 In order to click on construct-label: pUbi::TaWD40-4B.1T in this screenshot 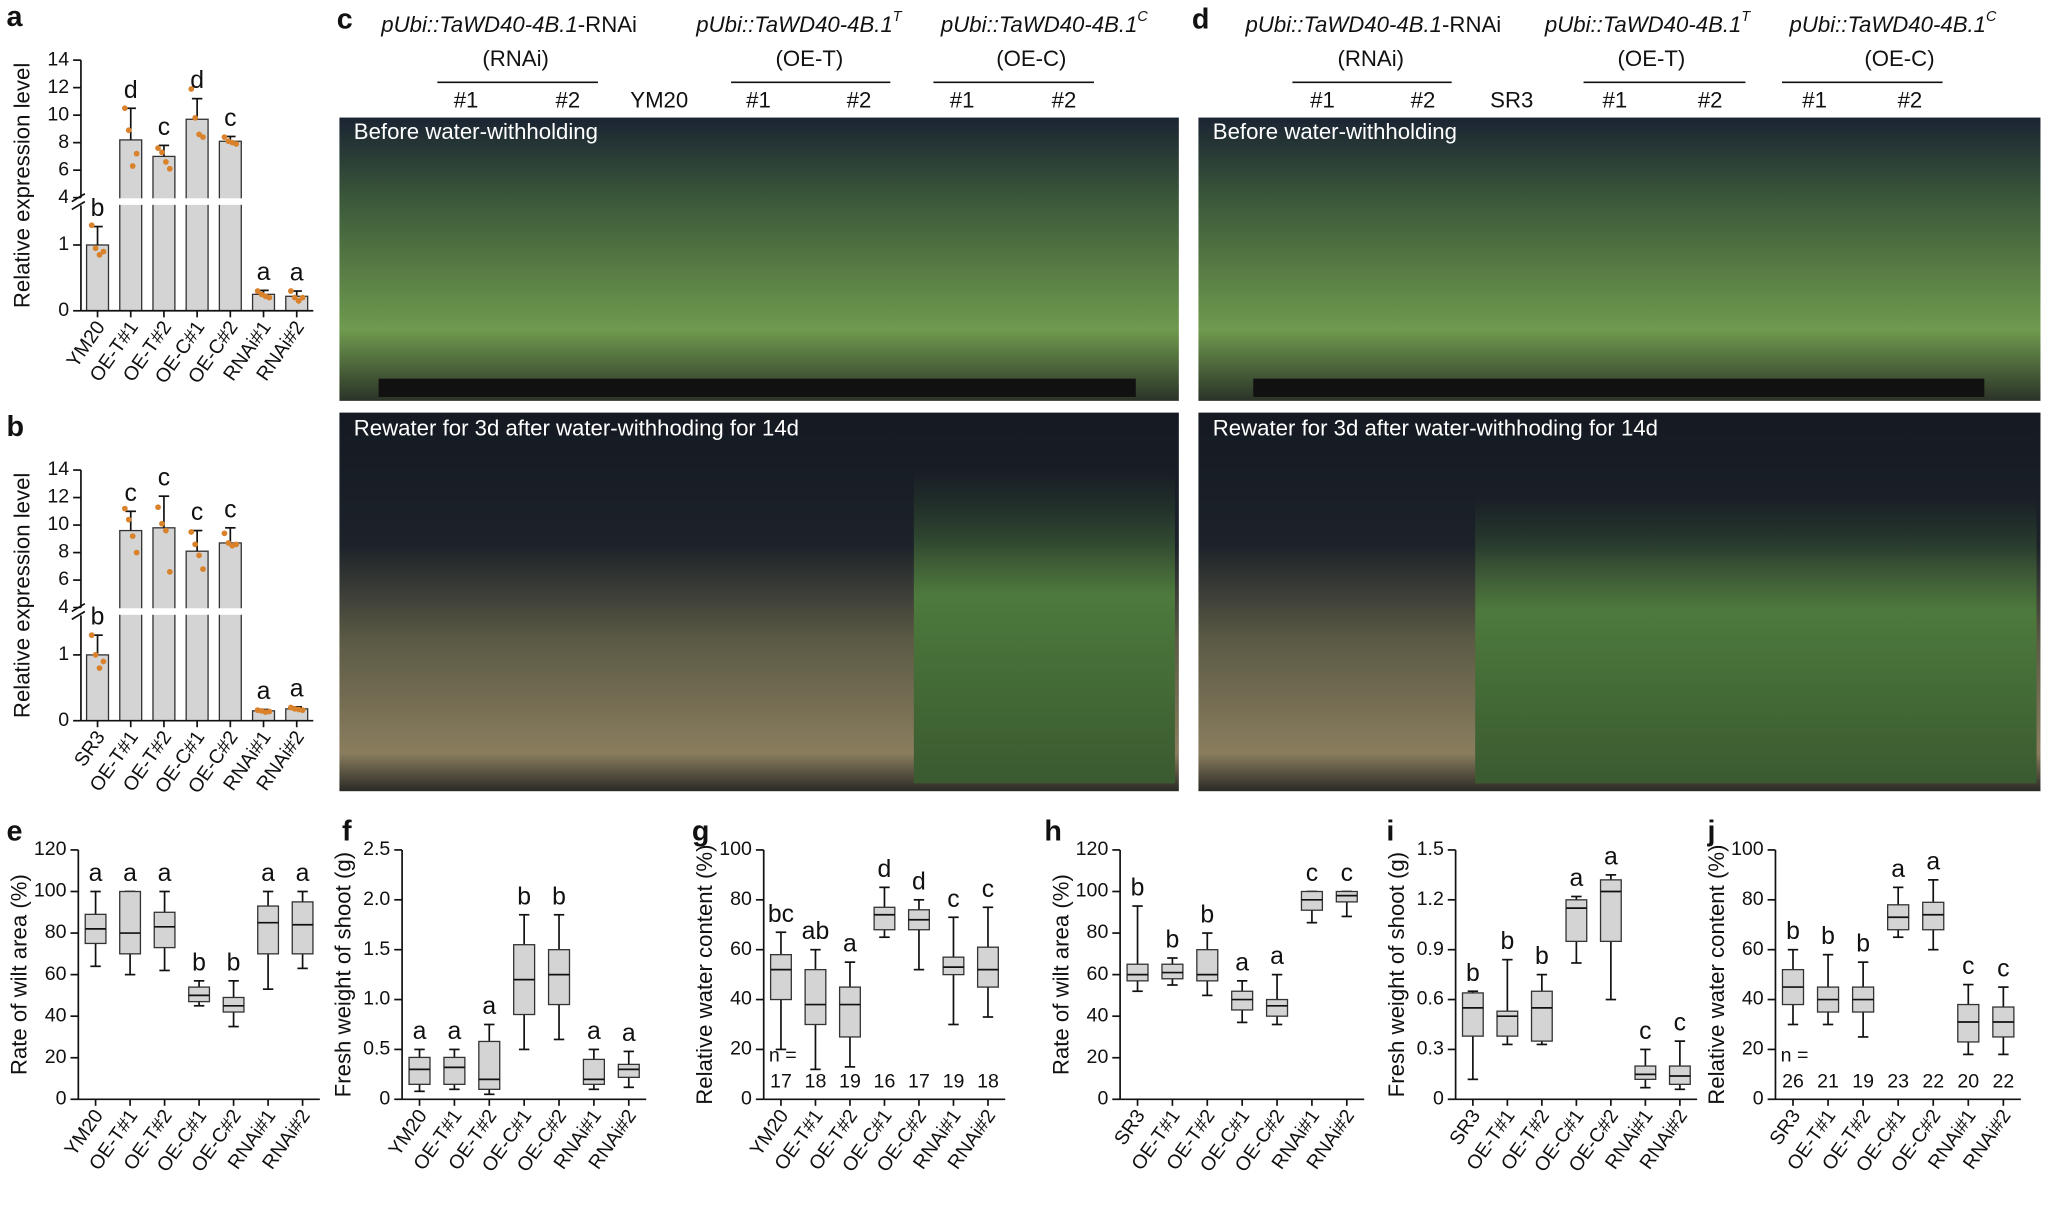, I will do `click(1648, 23)`.